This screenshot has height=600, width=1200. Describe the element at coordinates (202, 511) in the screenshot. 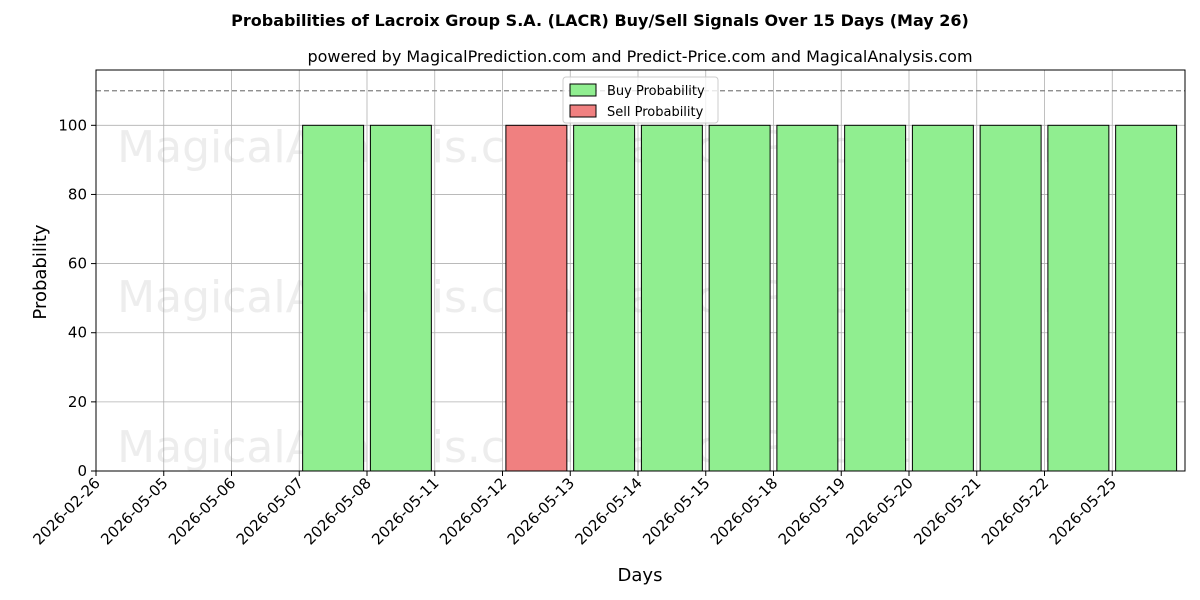

I see `x-tick-label: 2026-05-06` at that location.